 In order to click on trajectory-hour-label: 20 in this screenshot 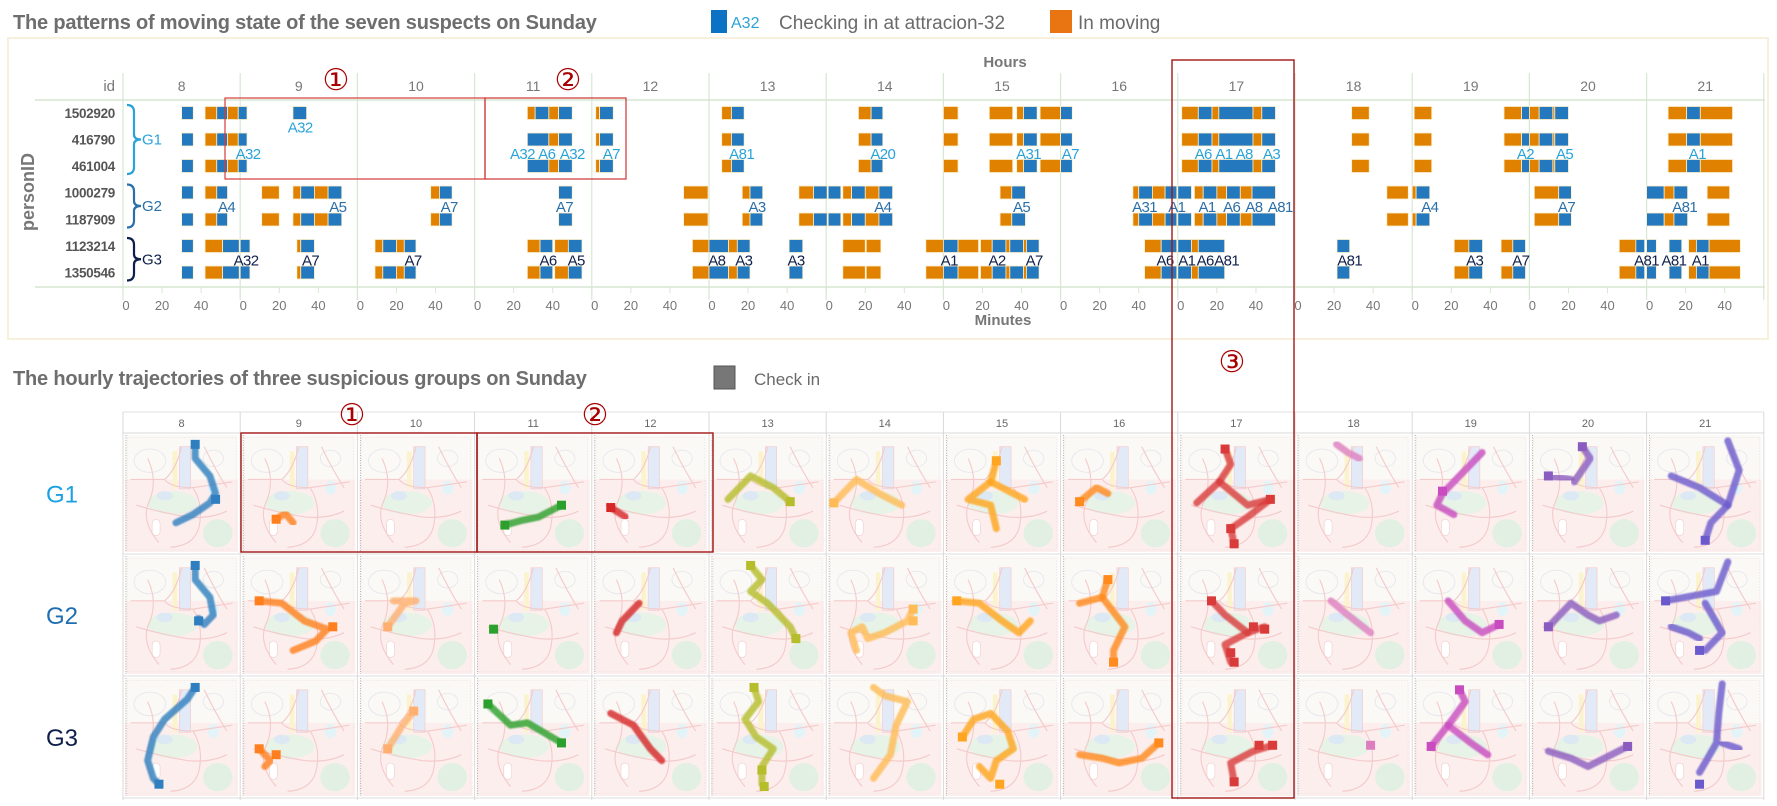, I will do `click(1588, 424)`.